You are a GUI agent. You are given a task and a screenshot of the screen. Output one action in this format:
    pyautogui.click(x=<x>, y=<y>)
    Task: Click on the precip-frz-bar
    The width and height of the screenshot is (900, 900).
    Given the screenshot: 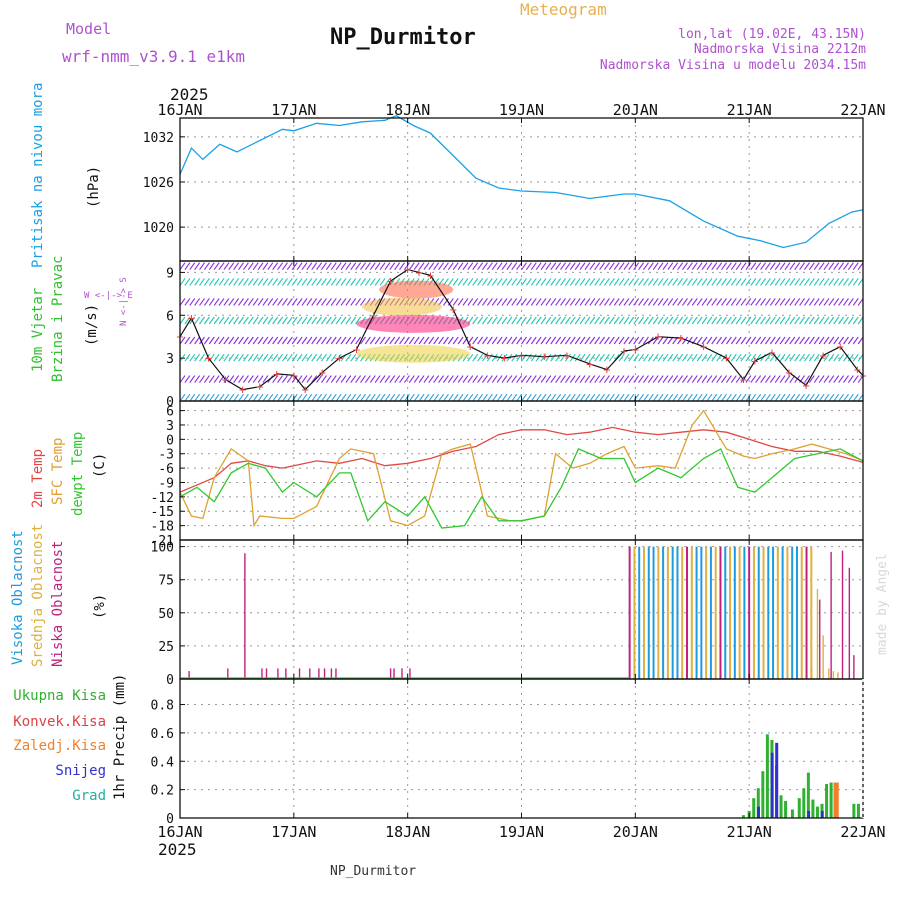 What is the action you would take?
    pyautogui.click(x=835, y=800)
    